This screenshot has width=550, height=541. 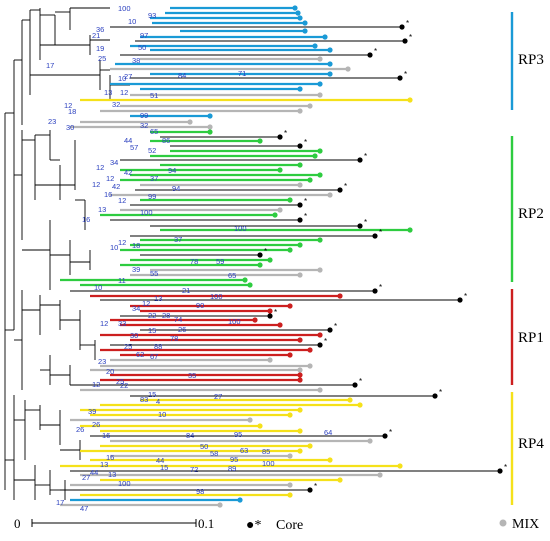 What do you see at coordinates (531, 60) in the screenshot?
I see `clade-label-rp3: RP3` at bounding box center [531, 60].